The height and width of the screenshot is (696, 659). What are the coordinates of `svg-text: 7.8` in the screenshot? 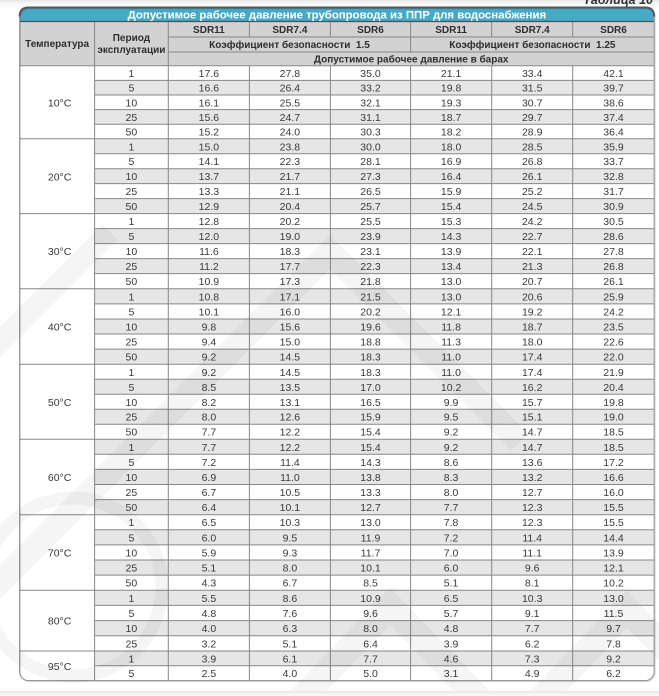 It's located at (451, 523).